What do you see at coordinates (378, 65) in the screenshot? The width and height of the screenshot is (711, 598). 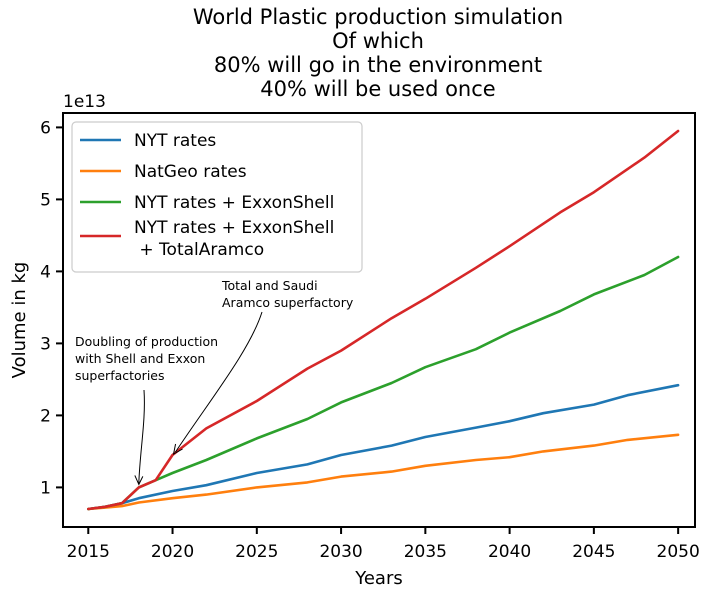 I see `chart-title-line: 80% will go in the environment` at bounding box center [378, 65].